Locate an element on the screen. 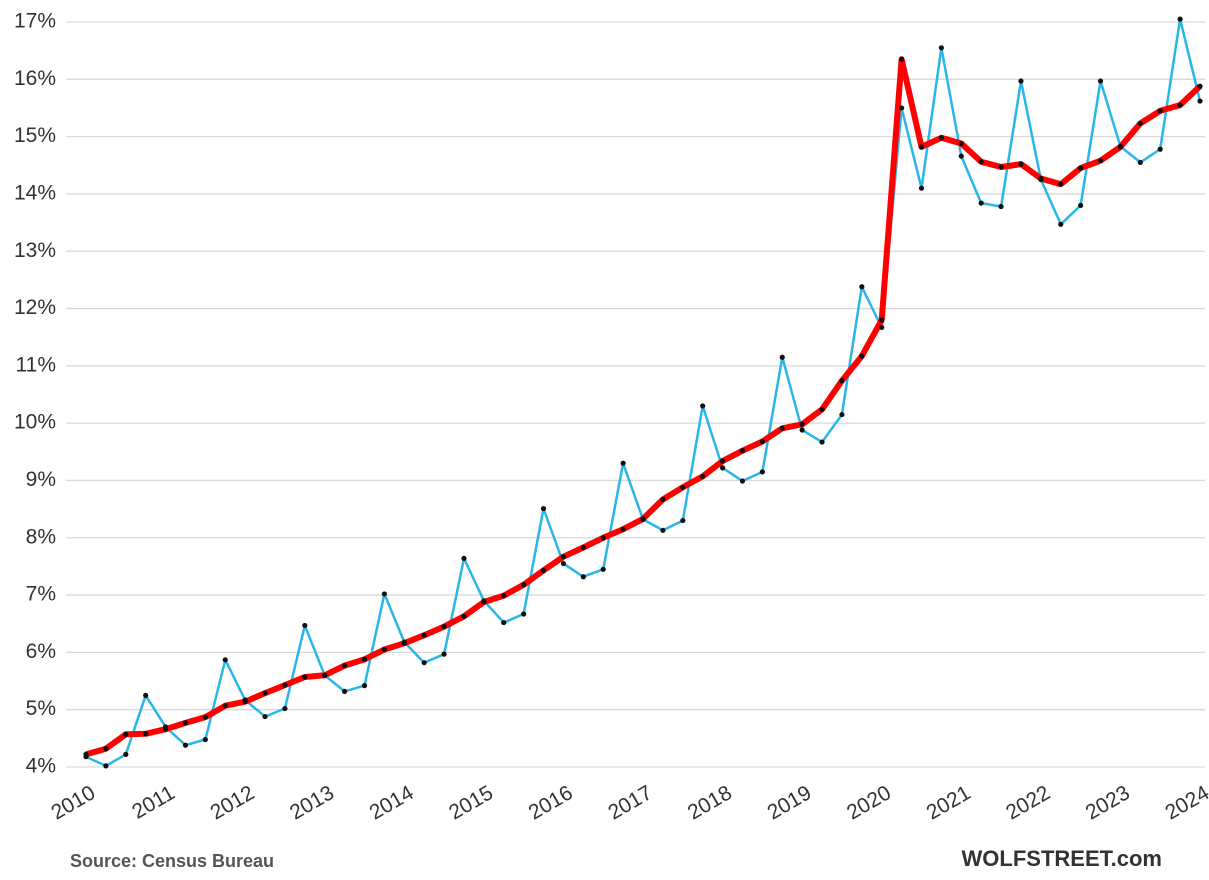 The width and height of the screenshot is (1209, 880). y-tick-label: 11% is located at coordinates (36, 364).